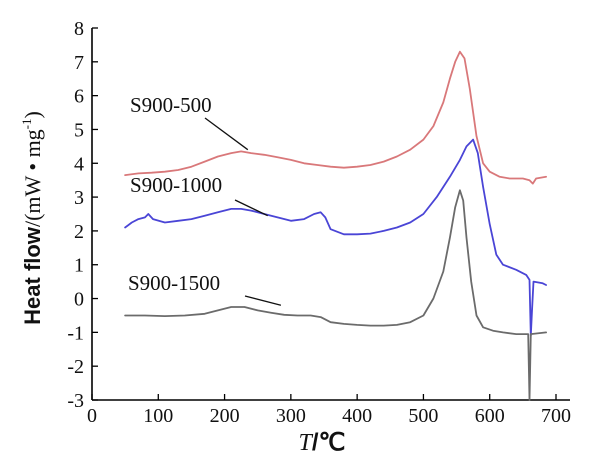 The width and height of the screenshot is (592, 460). What do you see at coordinates (32, 114) in the screenshot?
I see `y-axis-title-close: )` at bounding box center [32, 114].